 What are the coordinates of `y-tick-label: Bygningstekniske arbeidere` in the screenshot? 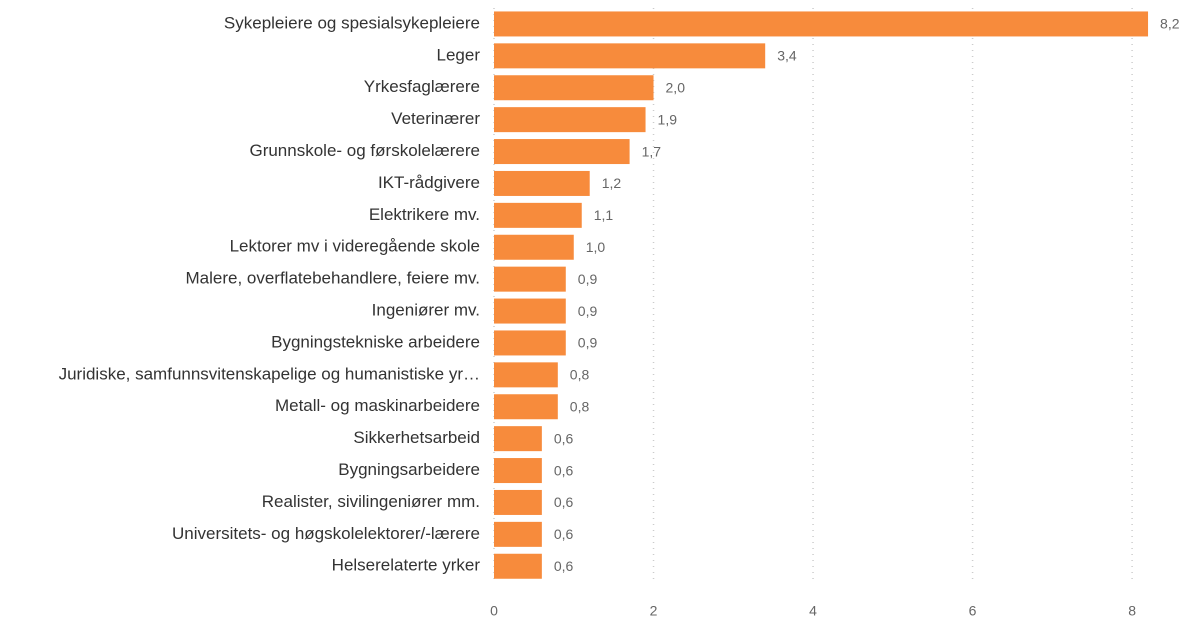 It's located at (375, 341).